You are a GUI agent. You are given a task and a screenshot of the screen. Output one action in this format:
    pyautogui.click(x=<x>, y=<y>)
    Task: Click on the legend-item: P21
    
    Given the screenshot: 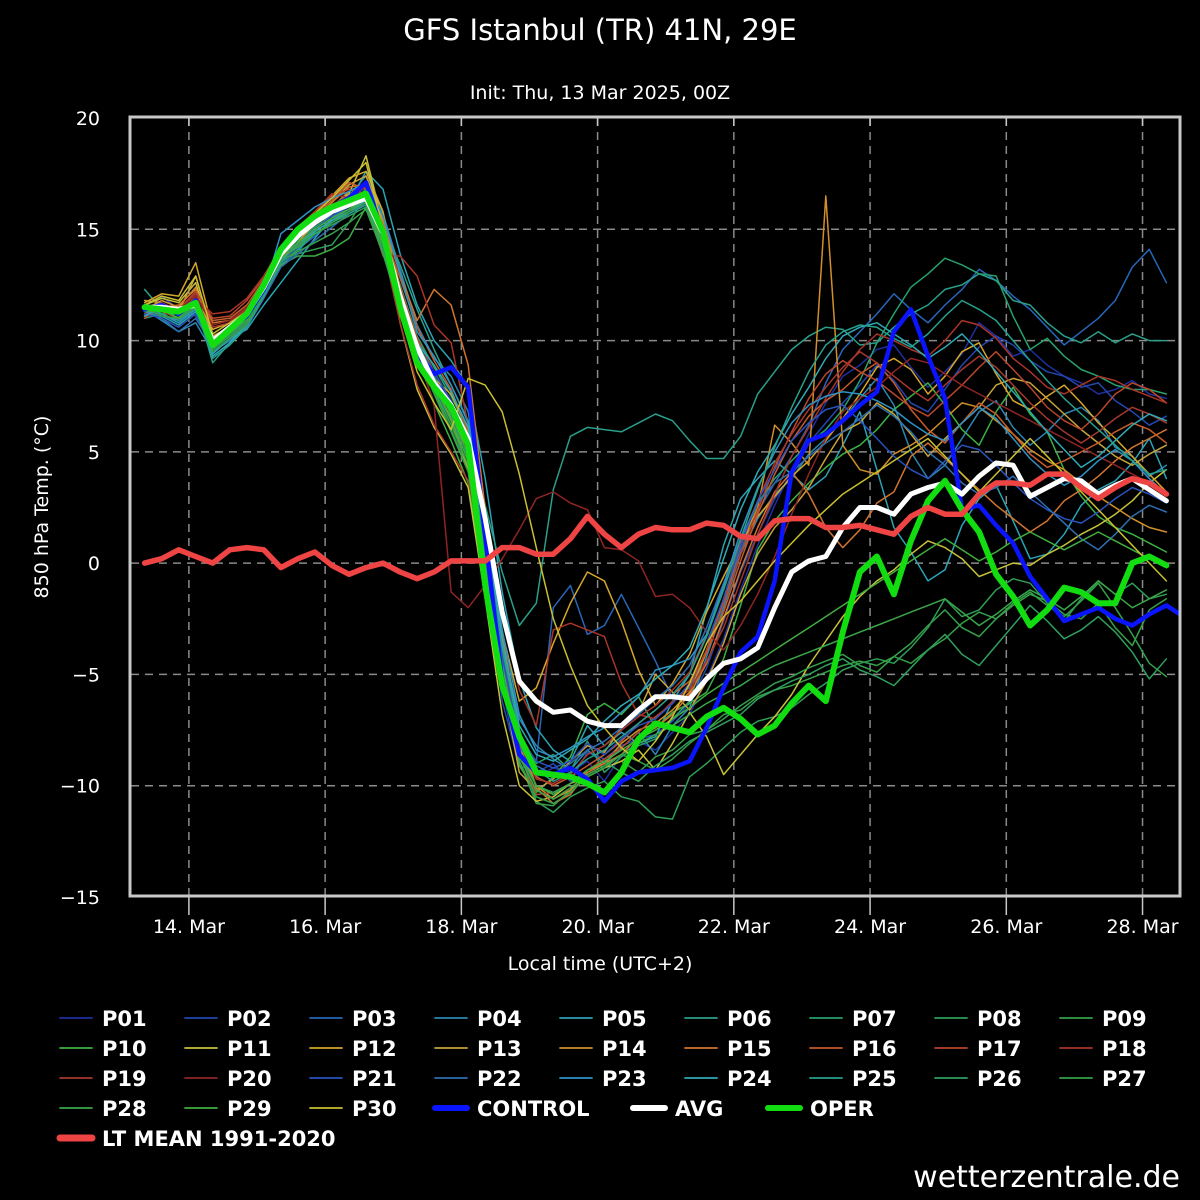 What is the action you would take?
    pyautogui.click(x=353, y=1079)
    